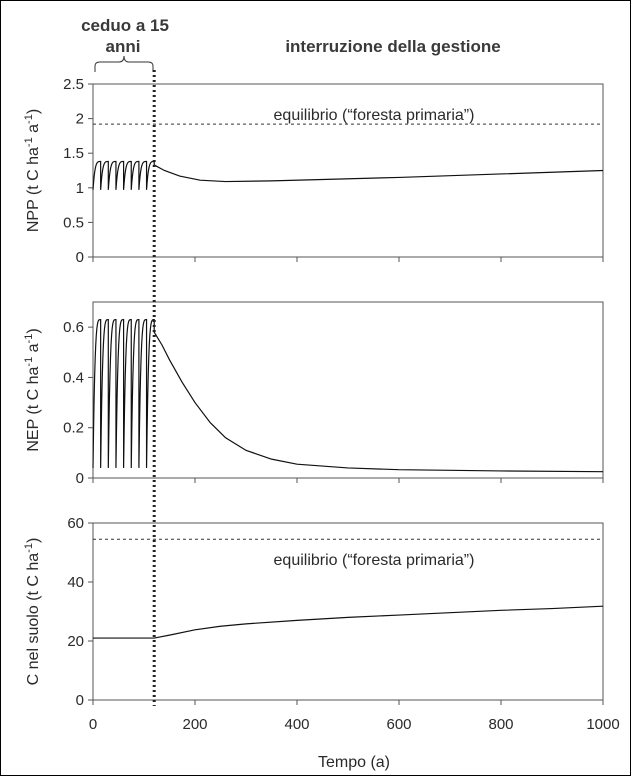 This screenshot has width=631, height=776. Describe the element at coordinates (73, 327) in the screenshot. I see `y-tick-label-nep: 0.6` at that location.